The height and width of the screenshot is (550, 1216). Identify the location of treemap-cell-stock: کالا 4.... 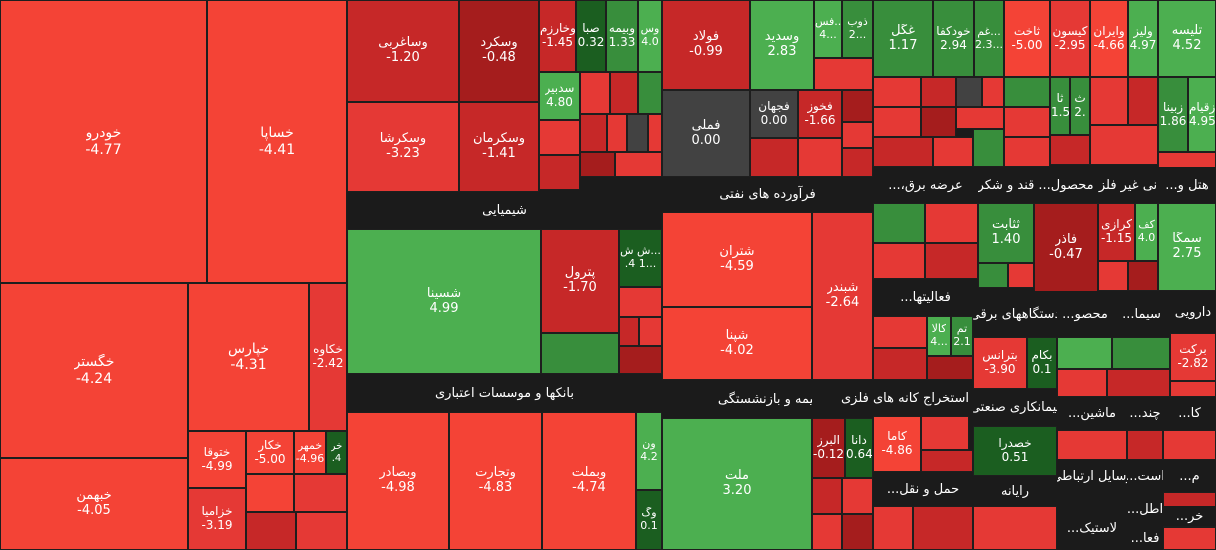
(939, 336).